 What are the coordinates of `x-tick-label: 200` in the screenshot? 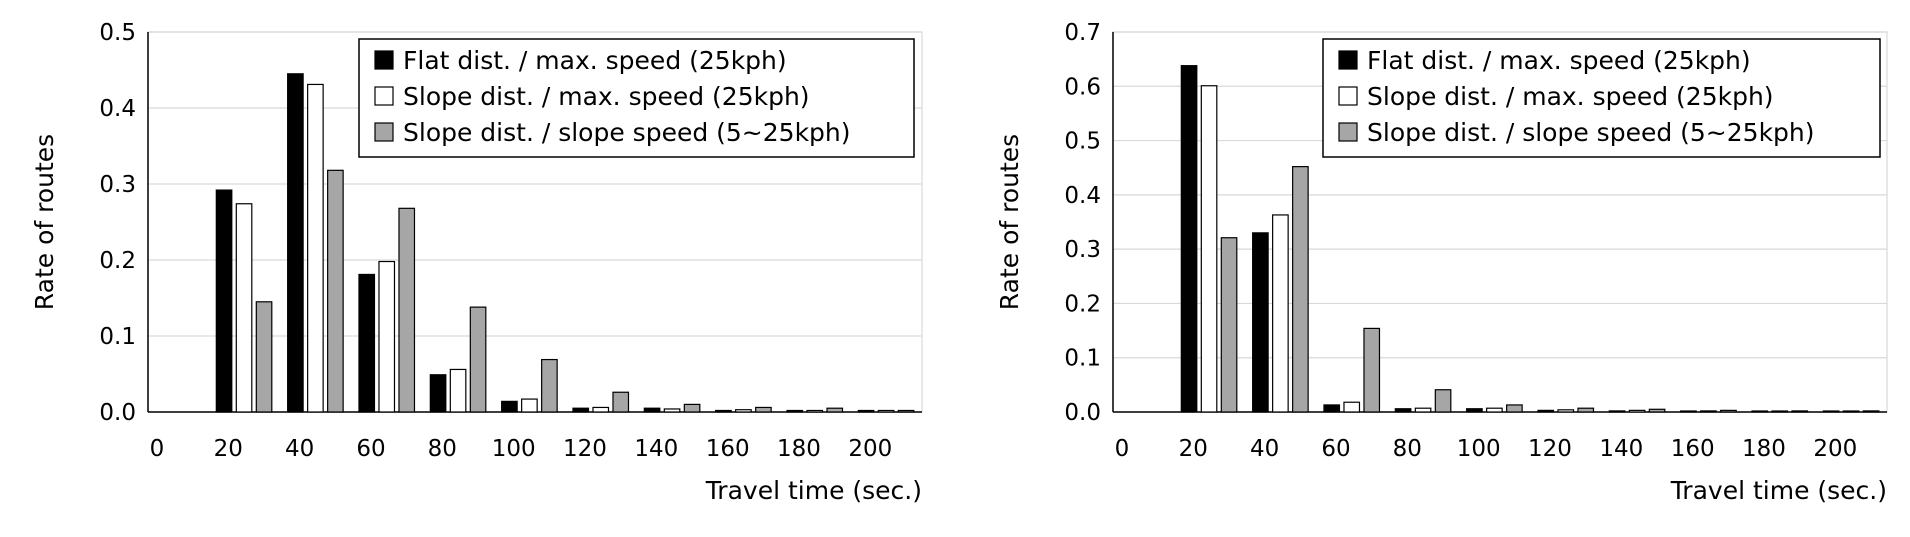 It's located at (870, 449).